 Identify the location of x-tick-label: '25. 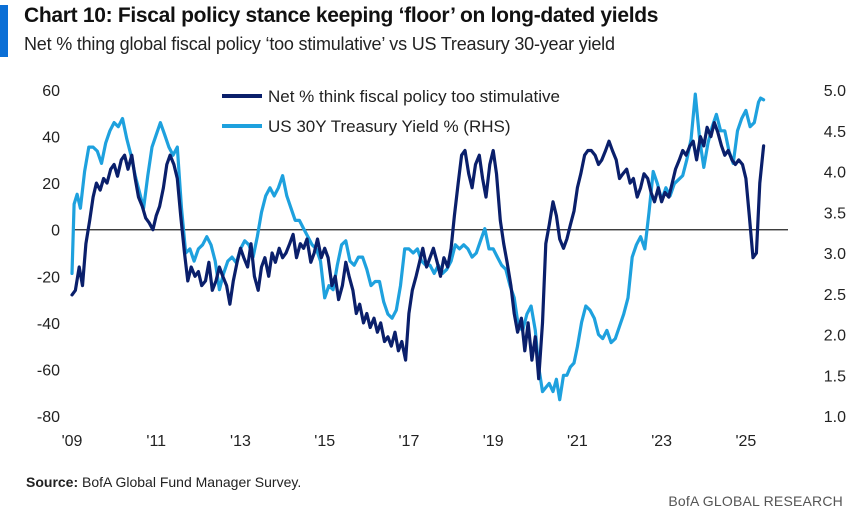
(745, 441).